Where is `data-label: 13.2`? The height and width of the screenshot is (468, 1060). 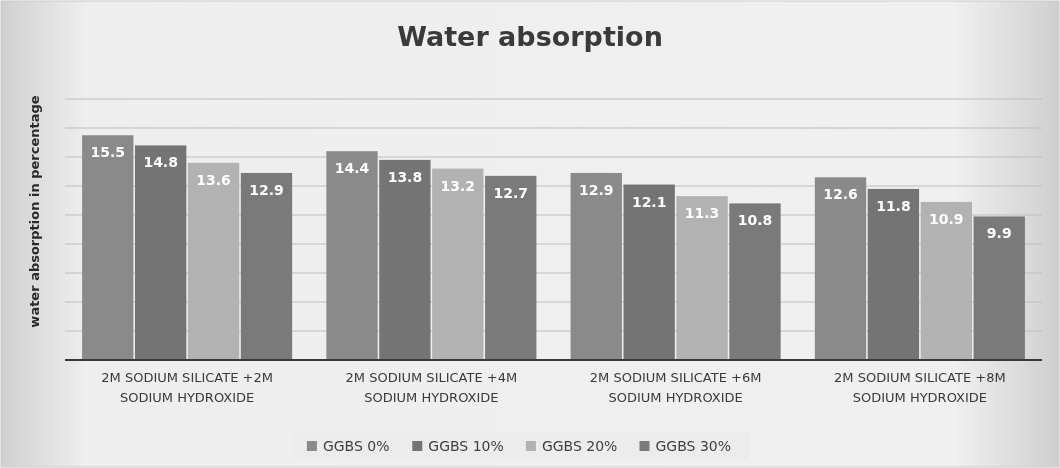 data-label: 13.2 is located at coordinates (458, 185).